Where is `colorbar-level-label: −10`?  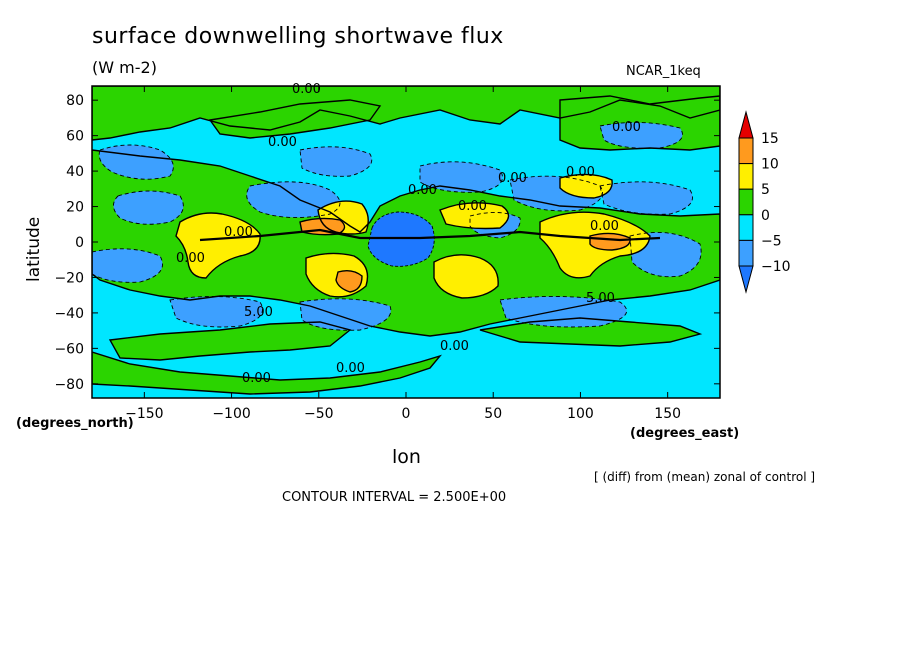
colorbar-level-label: −10 is located at coordinates (776, 267).